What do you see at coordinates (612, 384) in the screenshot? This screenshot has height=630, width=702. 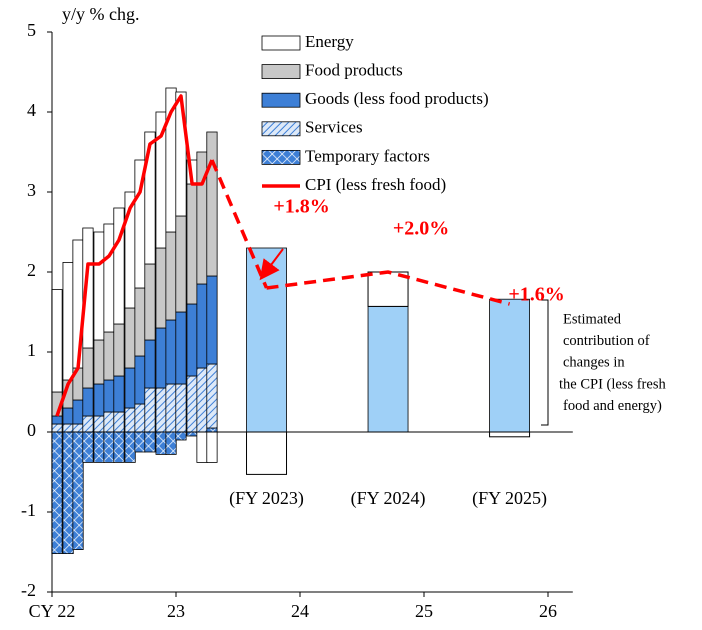 I see `annotation: the CPI (less fresh` at bounding box center [612, 384].